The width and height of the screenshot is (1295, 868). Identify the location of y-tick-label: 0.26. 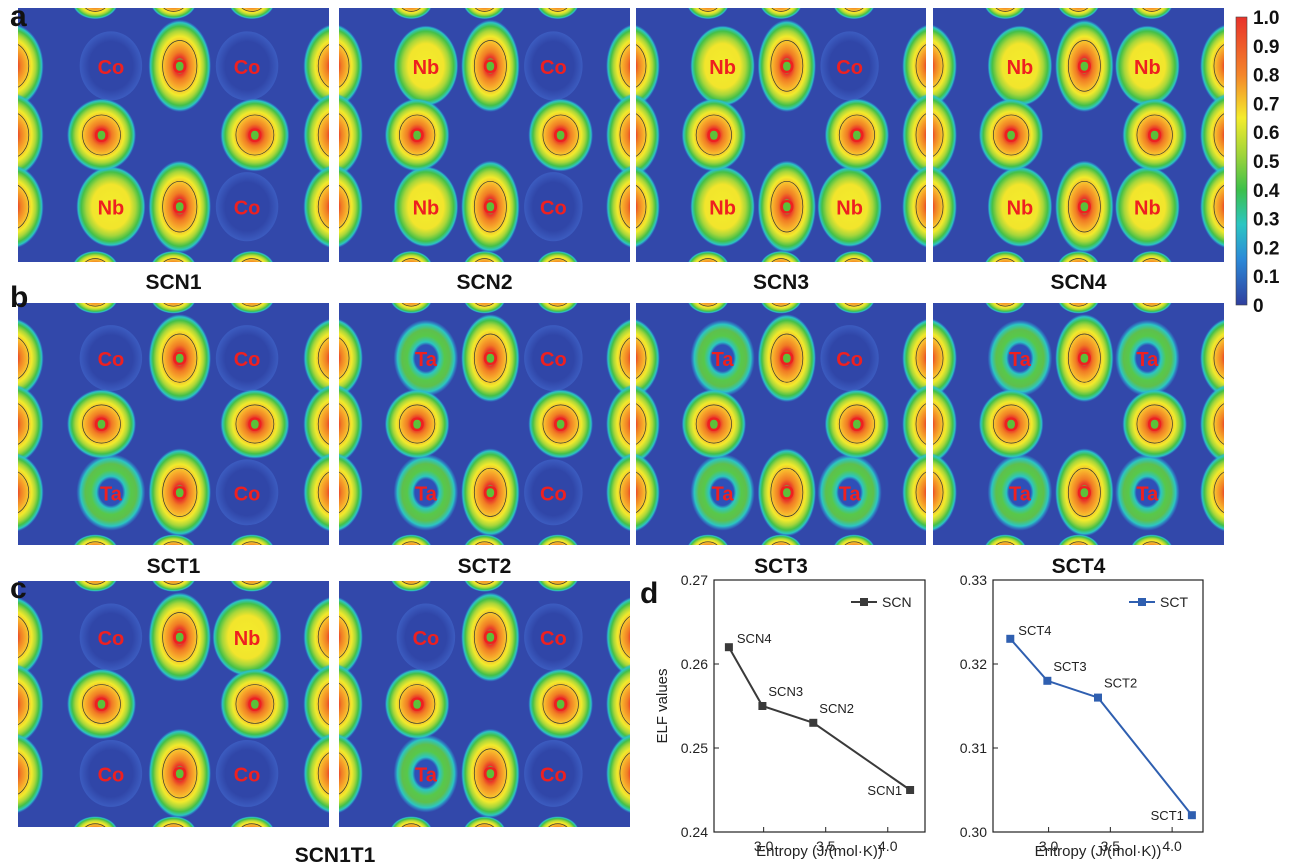
(694, 664).